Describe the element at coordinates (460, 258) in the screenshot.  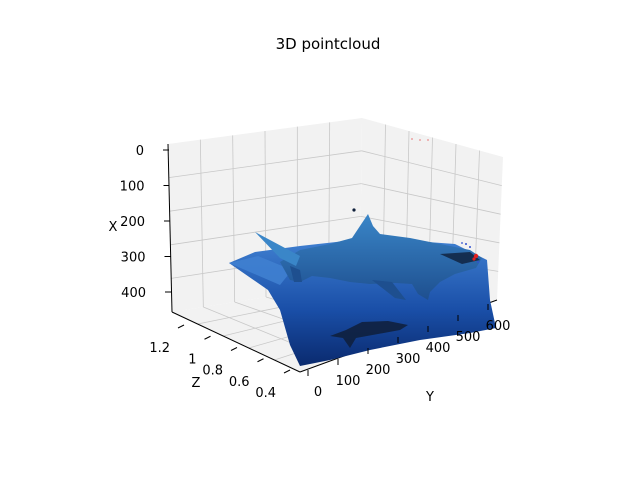
I see `shark-head` at that location.